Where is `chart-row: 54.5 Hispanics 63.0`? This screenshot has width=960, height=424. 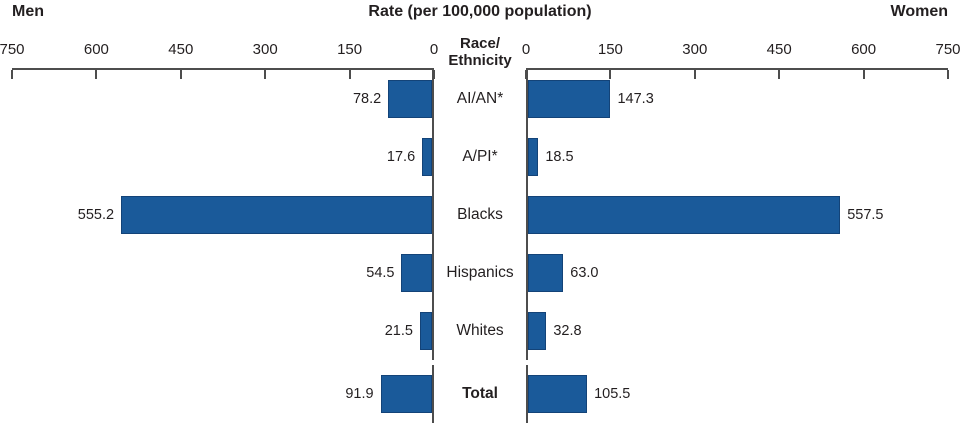 chart-row: 54.5 Hispanics 63.0 is located at coordinates (480, 273).